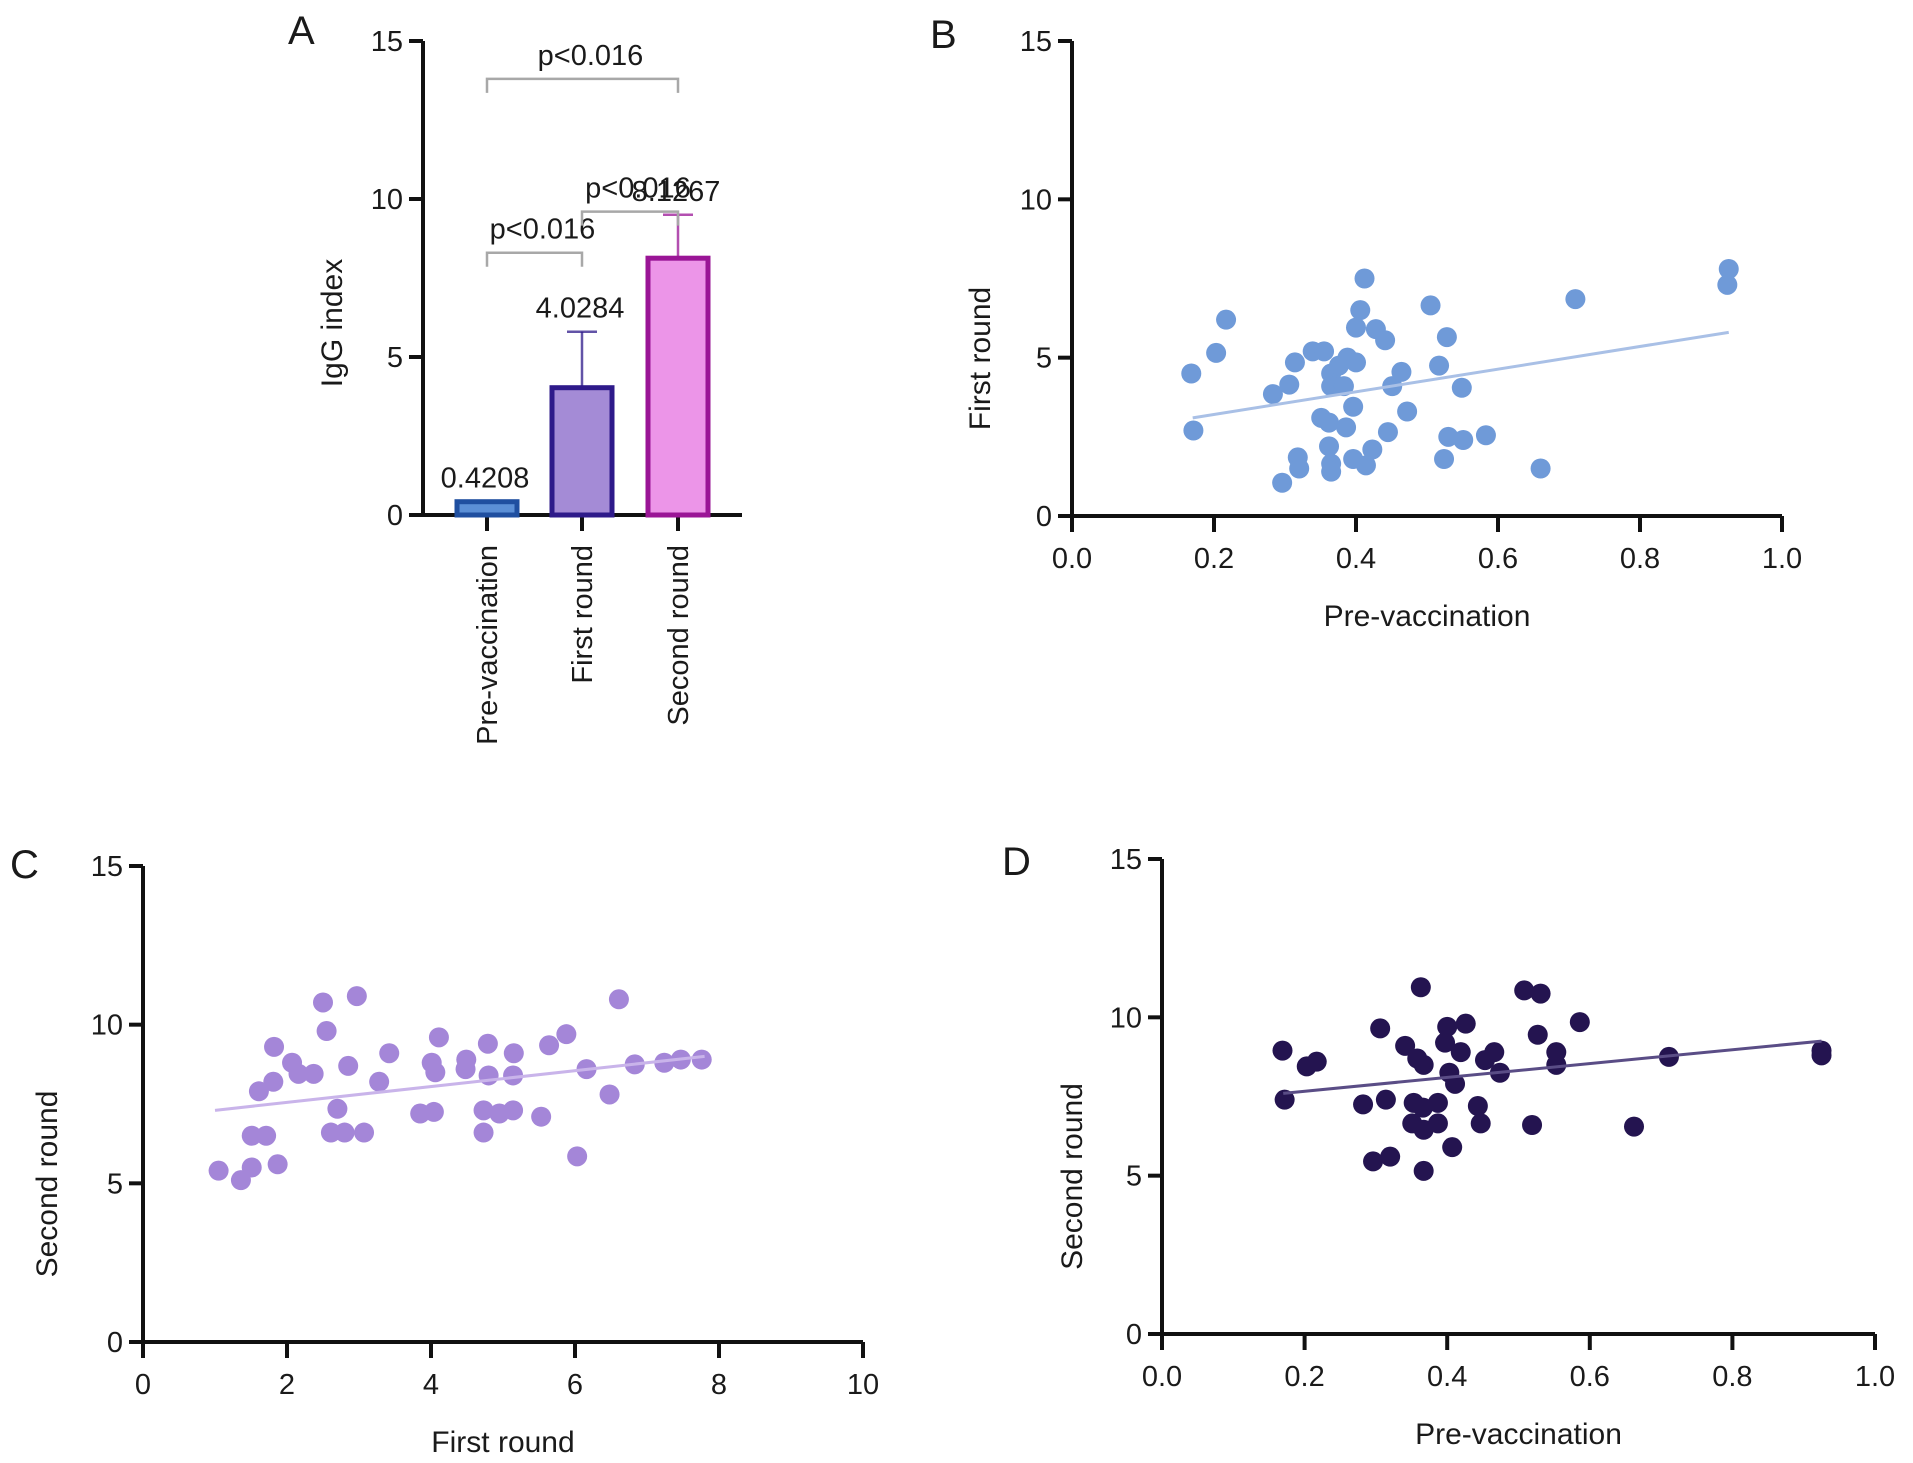 This screenshot has width=1913, height=1463. Describe the element at coordinates (487, 508) in the screenshot. I see `bar-pre-vaccination` at that location.